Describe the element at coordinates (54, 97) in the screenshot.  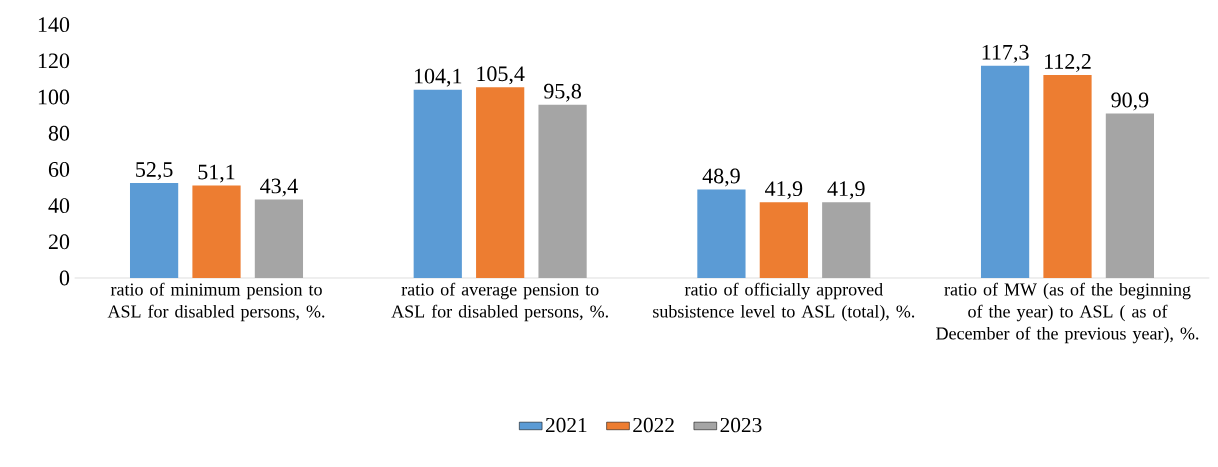
I see `y-tick-label: 100` at that location.